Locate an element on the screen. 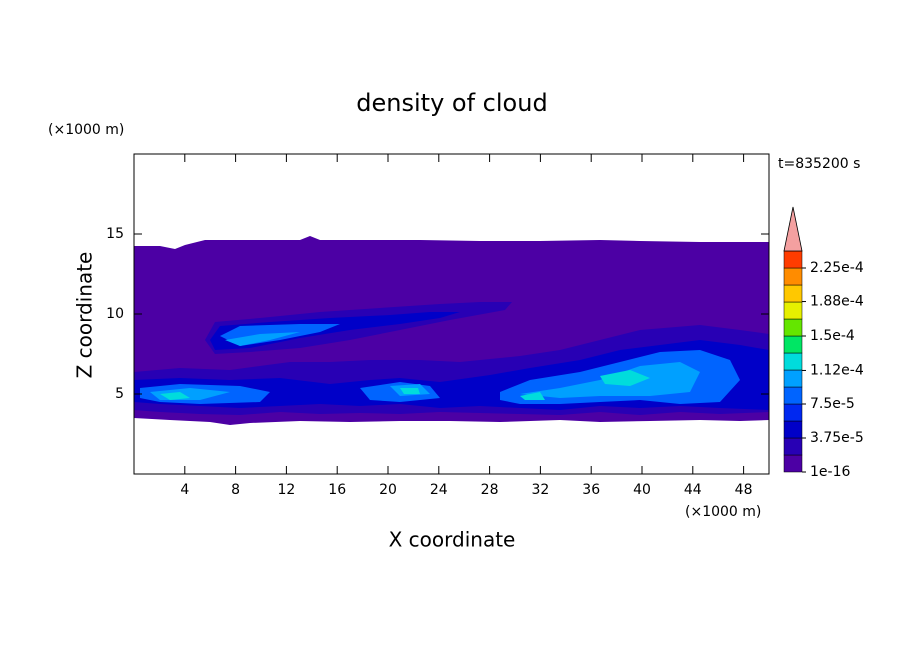 This screenshot has width=904, height=658. colorbar-tick-label: 7.5e-5 is located at coordinates (832, 404).